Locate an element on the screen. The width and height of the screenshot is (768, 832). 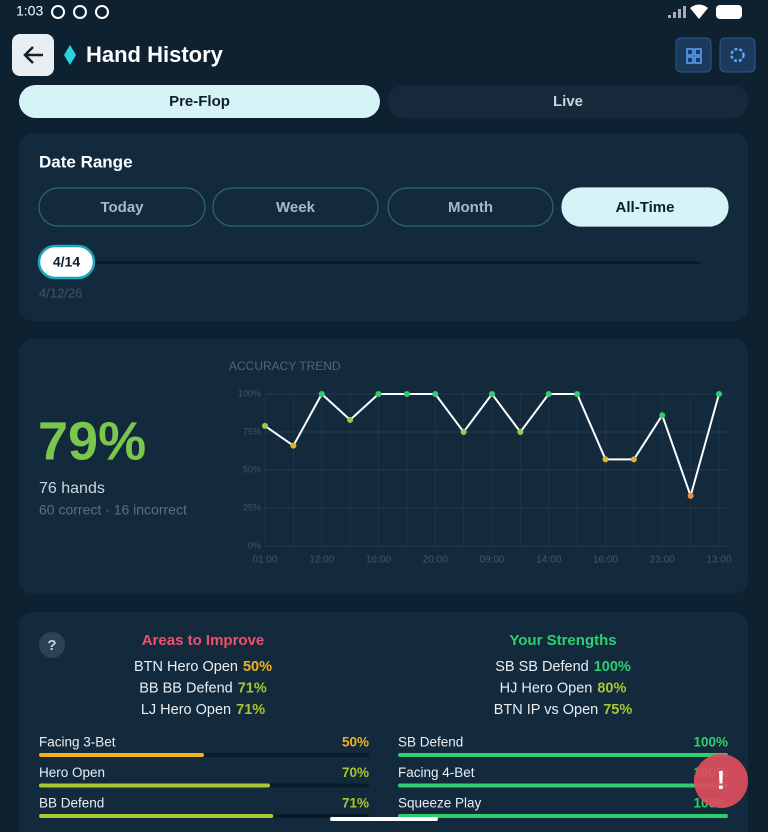
tab-label: Live is located at coordinates (568, 101).